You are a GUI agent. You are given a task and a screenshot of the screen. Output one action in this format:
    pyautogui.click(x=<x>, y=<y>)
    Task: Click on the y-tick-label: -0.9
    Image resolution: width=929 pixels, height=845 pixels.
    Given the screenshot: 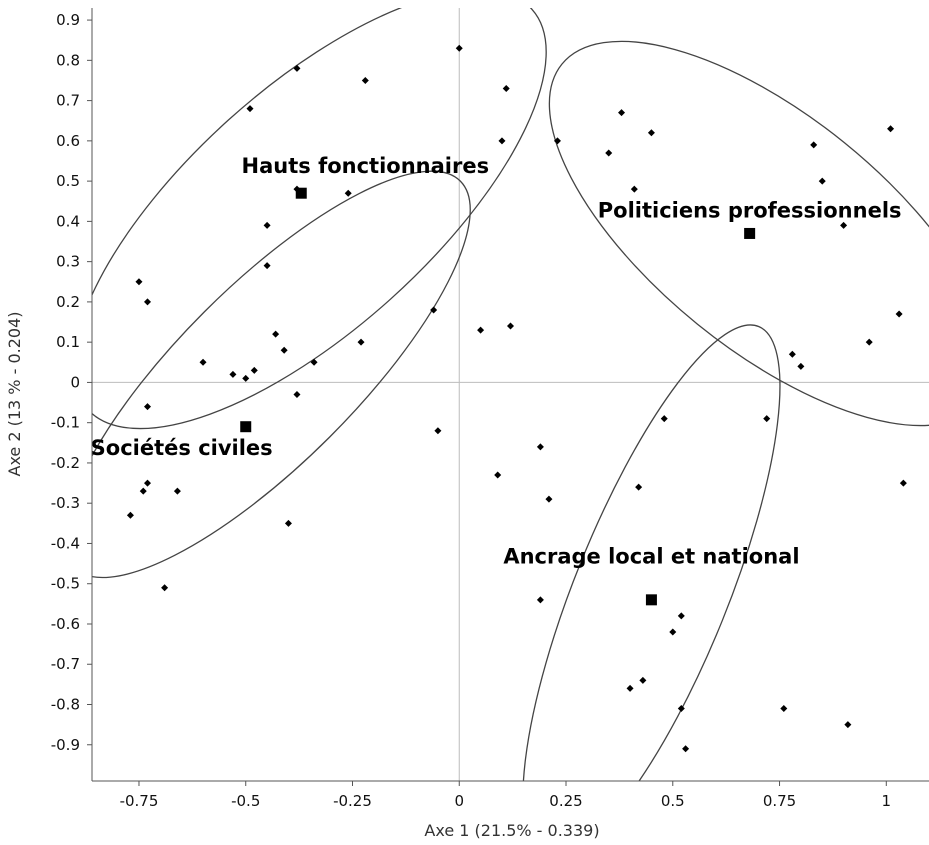 What is the action you would take?
    pyautogui.click(x=65, y=745)
    